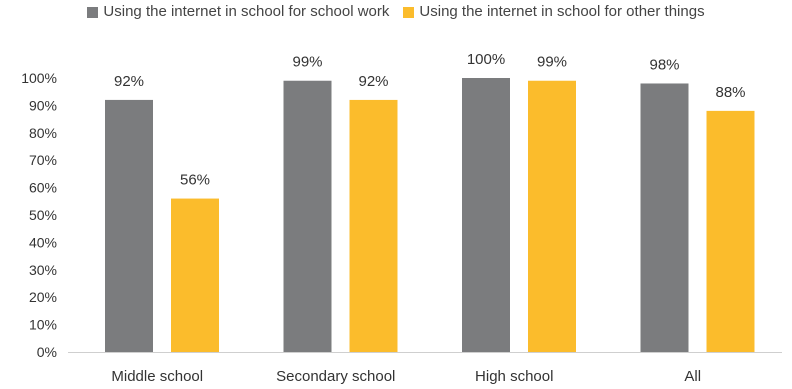  Describe the element at coordinates (93, 12) in the screenshot. I see `legend-swatch-school-work` at that location.